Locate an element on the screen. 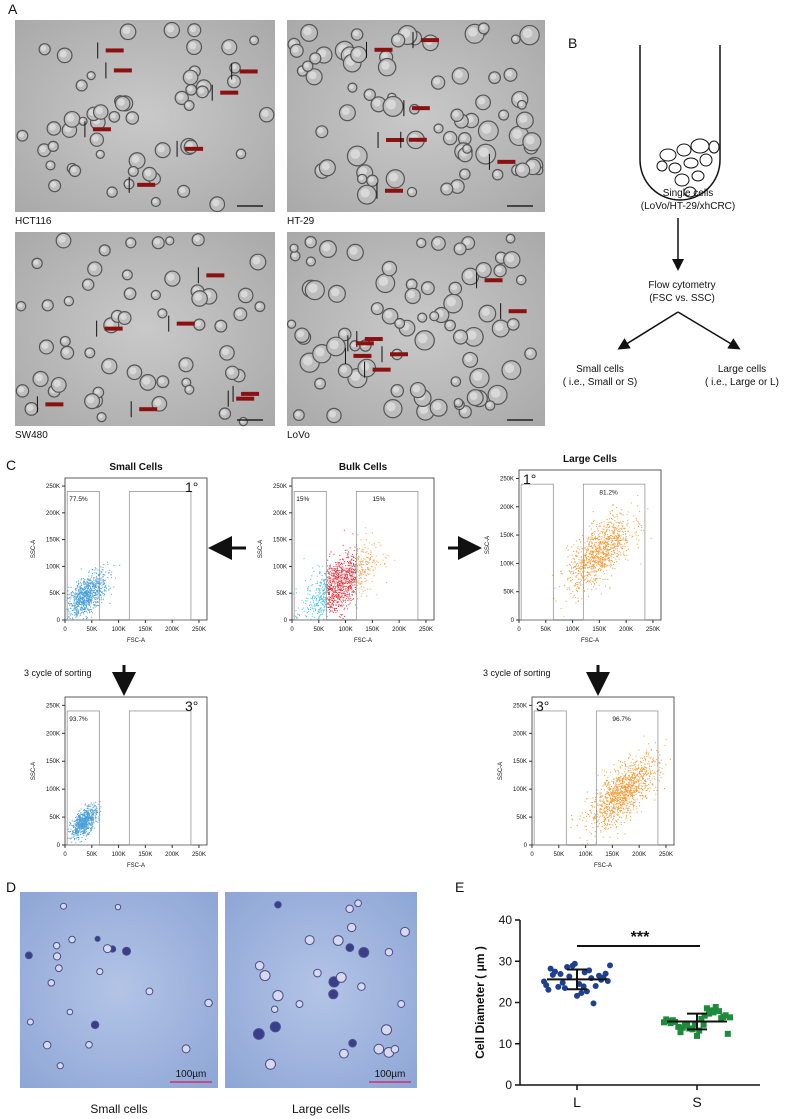 The width and height of the screenshot is (798, 1119). plot-title: Small Cells is located at coordinates (136, 467).